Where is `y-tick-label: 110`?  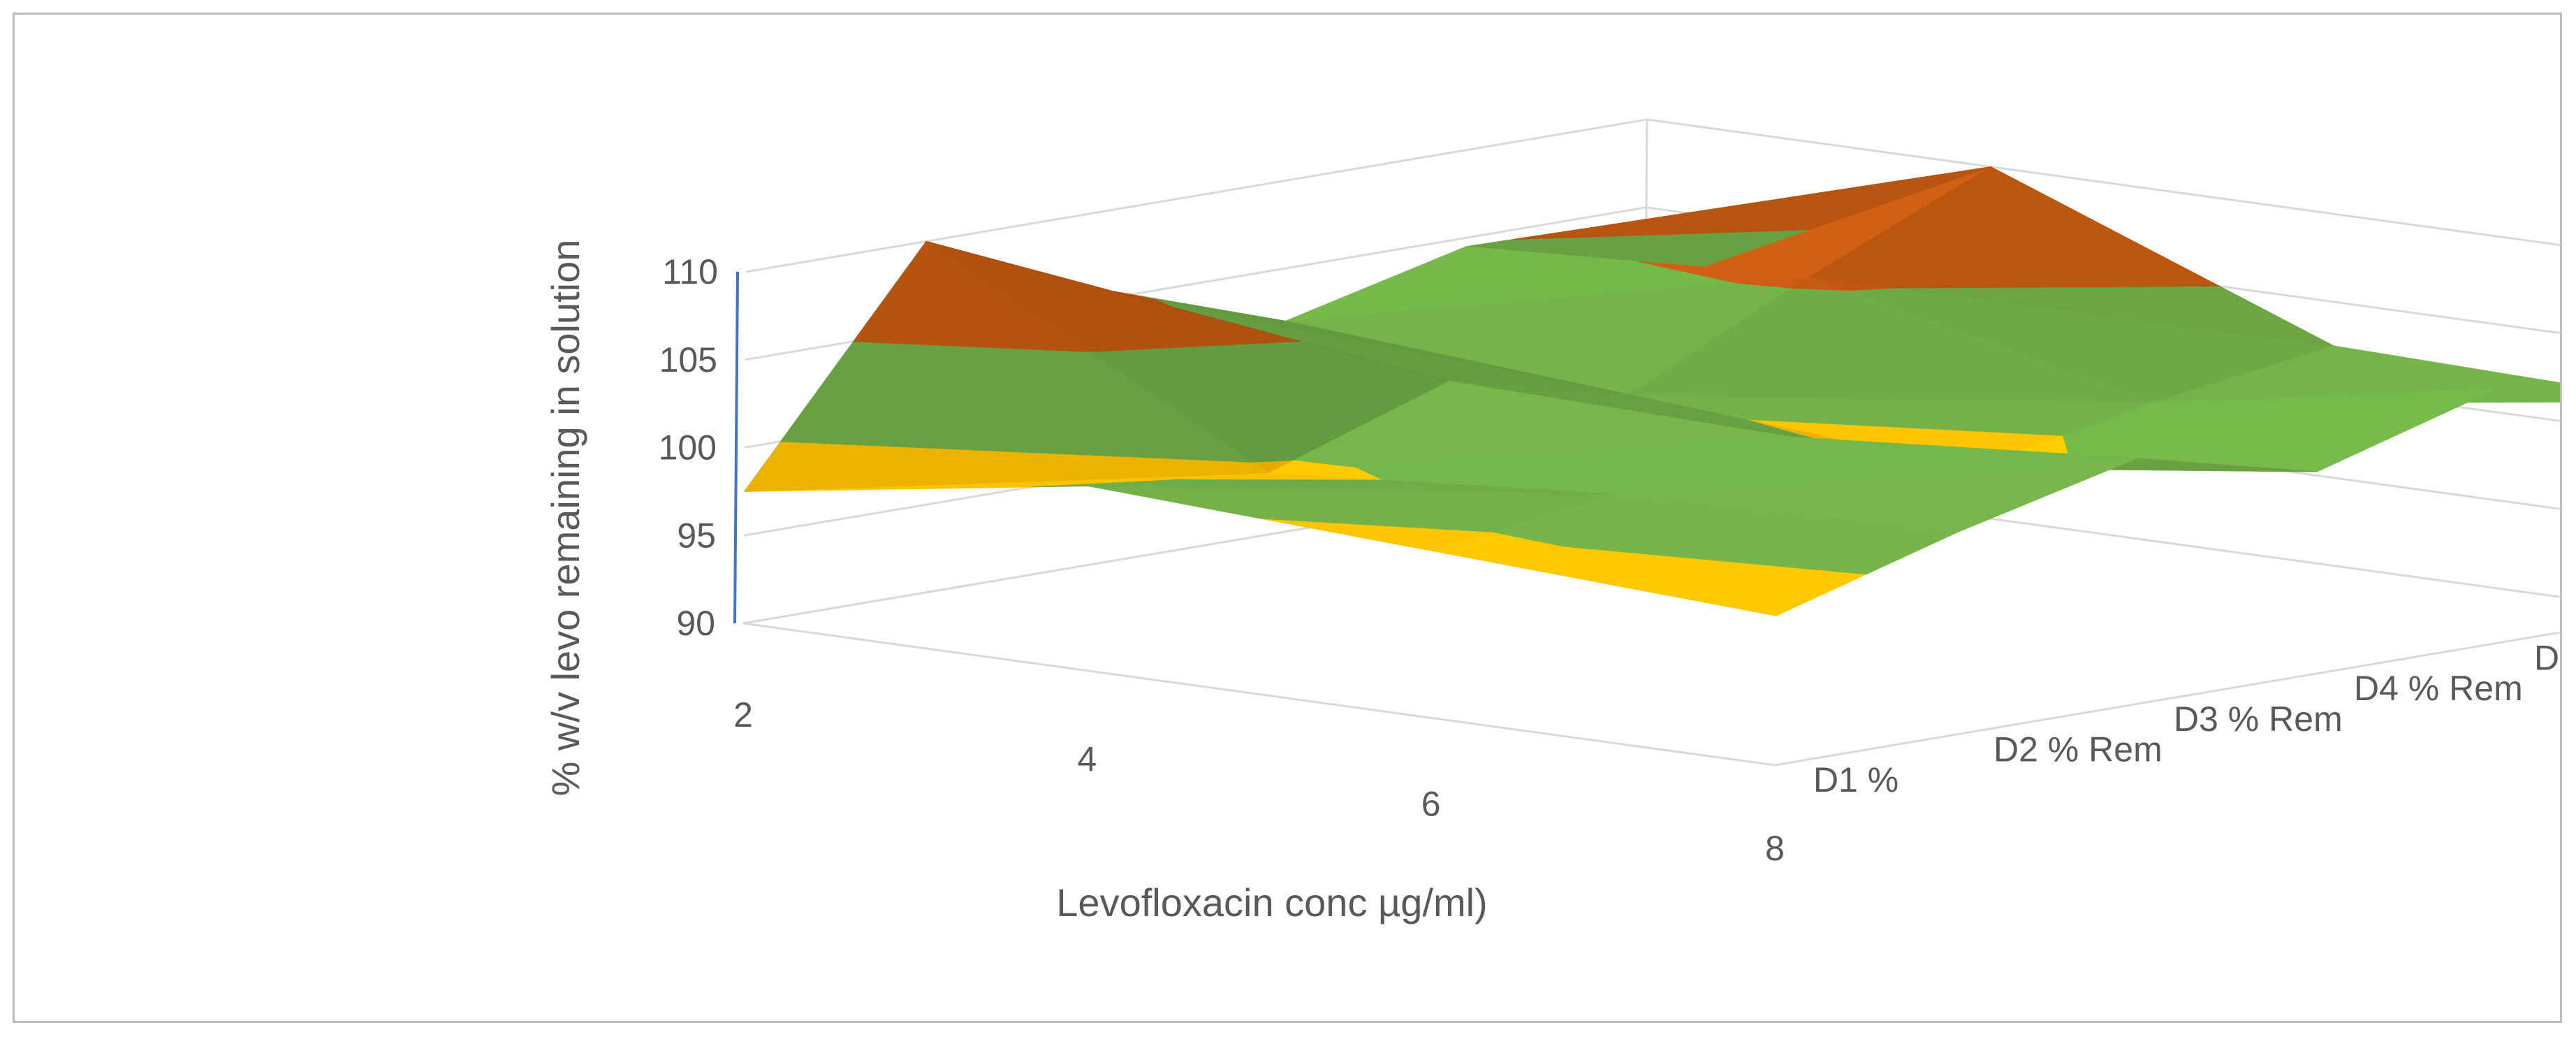 y-tick-label: 110 is located at coordinates (690, 271).